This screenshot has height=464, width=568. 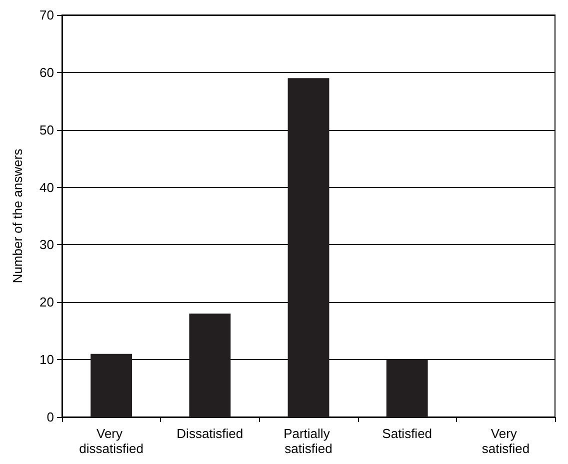 What do you see at coordinates (47, 72) in the screenshot?
I see `y-tick-label: 60` at bounding box center [47, 72].